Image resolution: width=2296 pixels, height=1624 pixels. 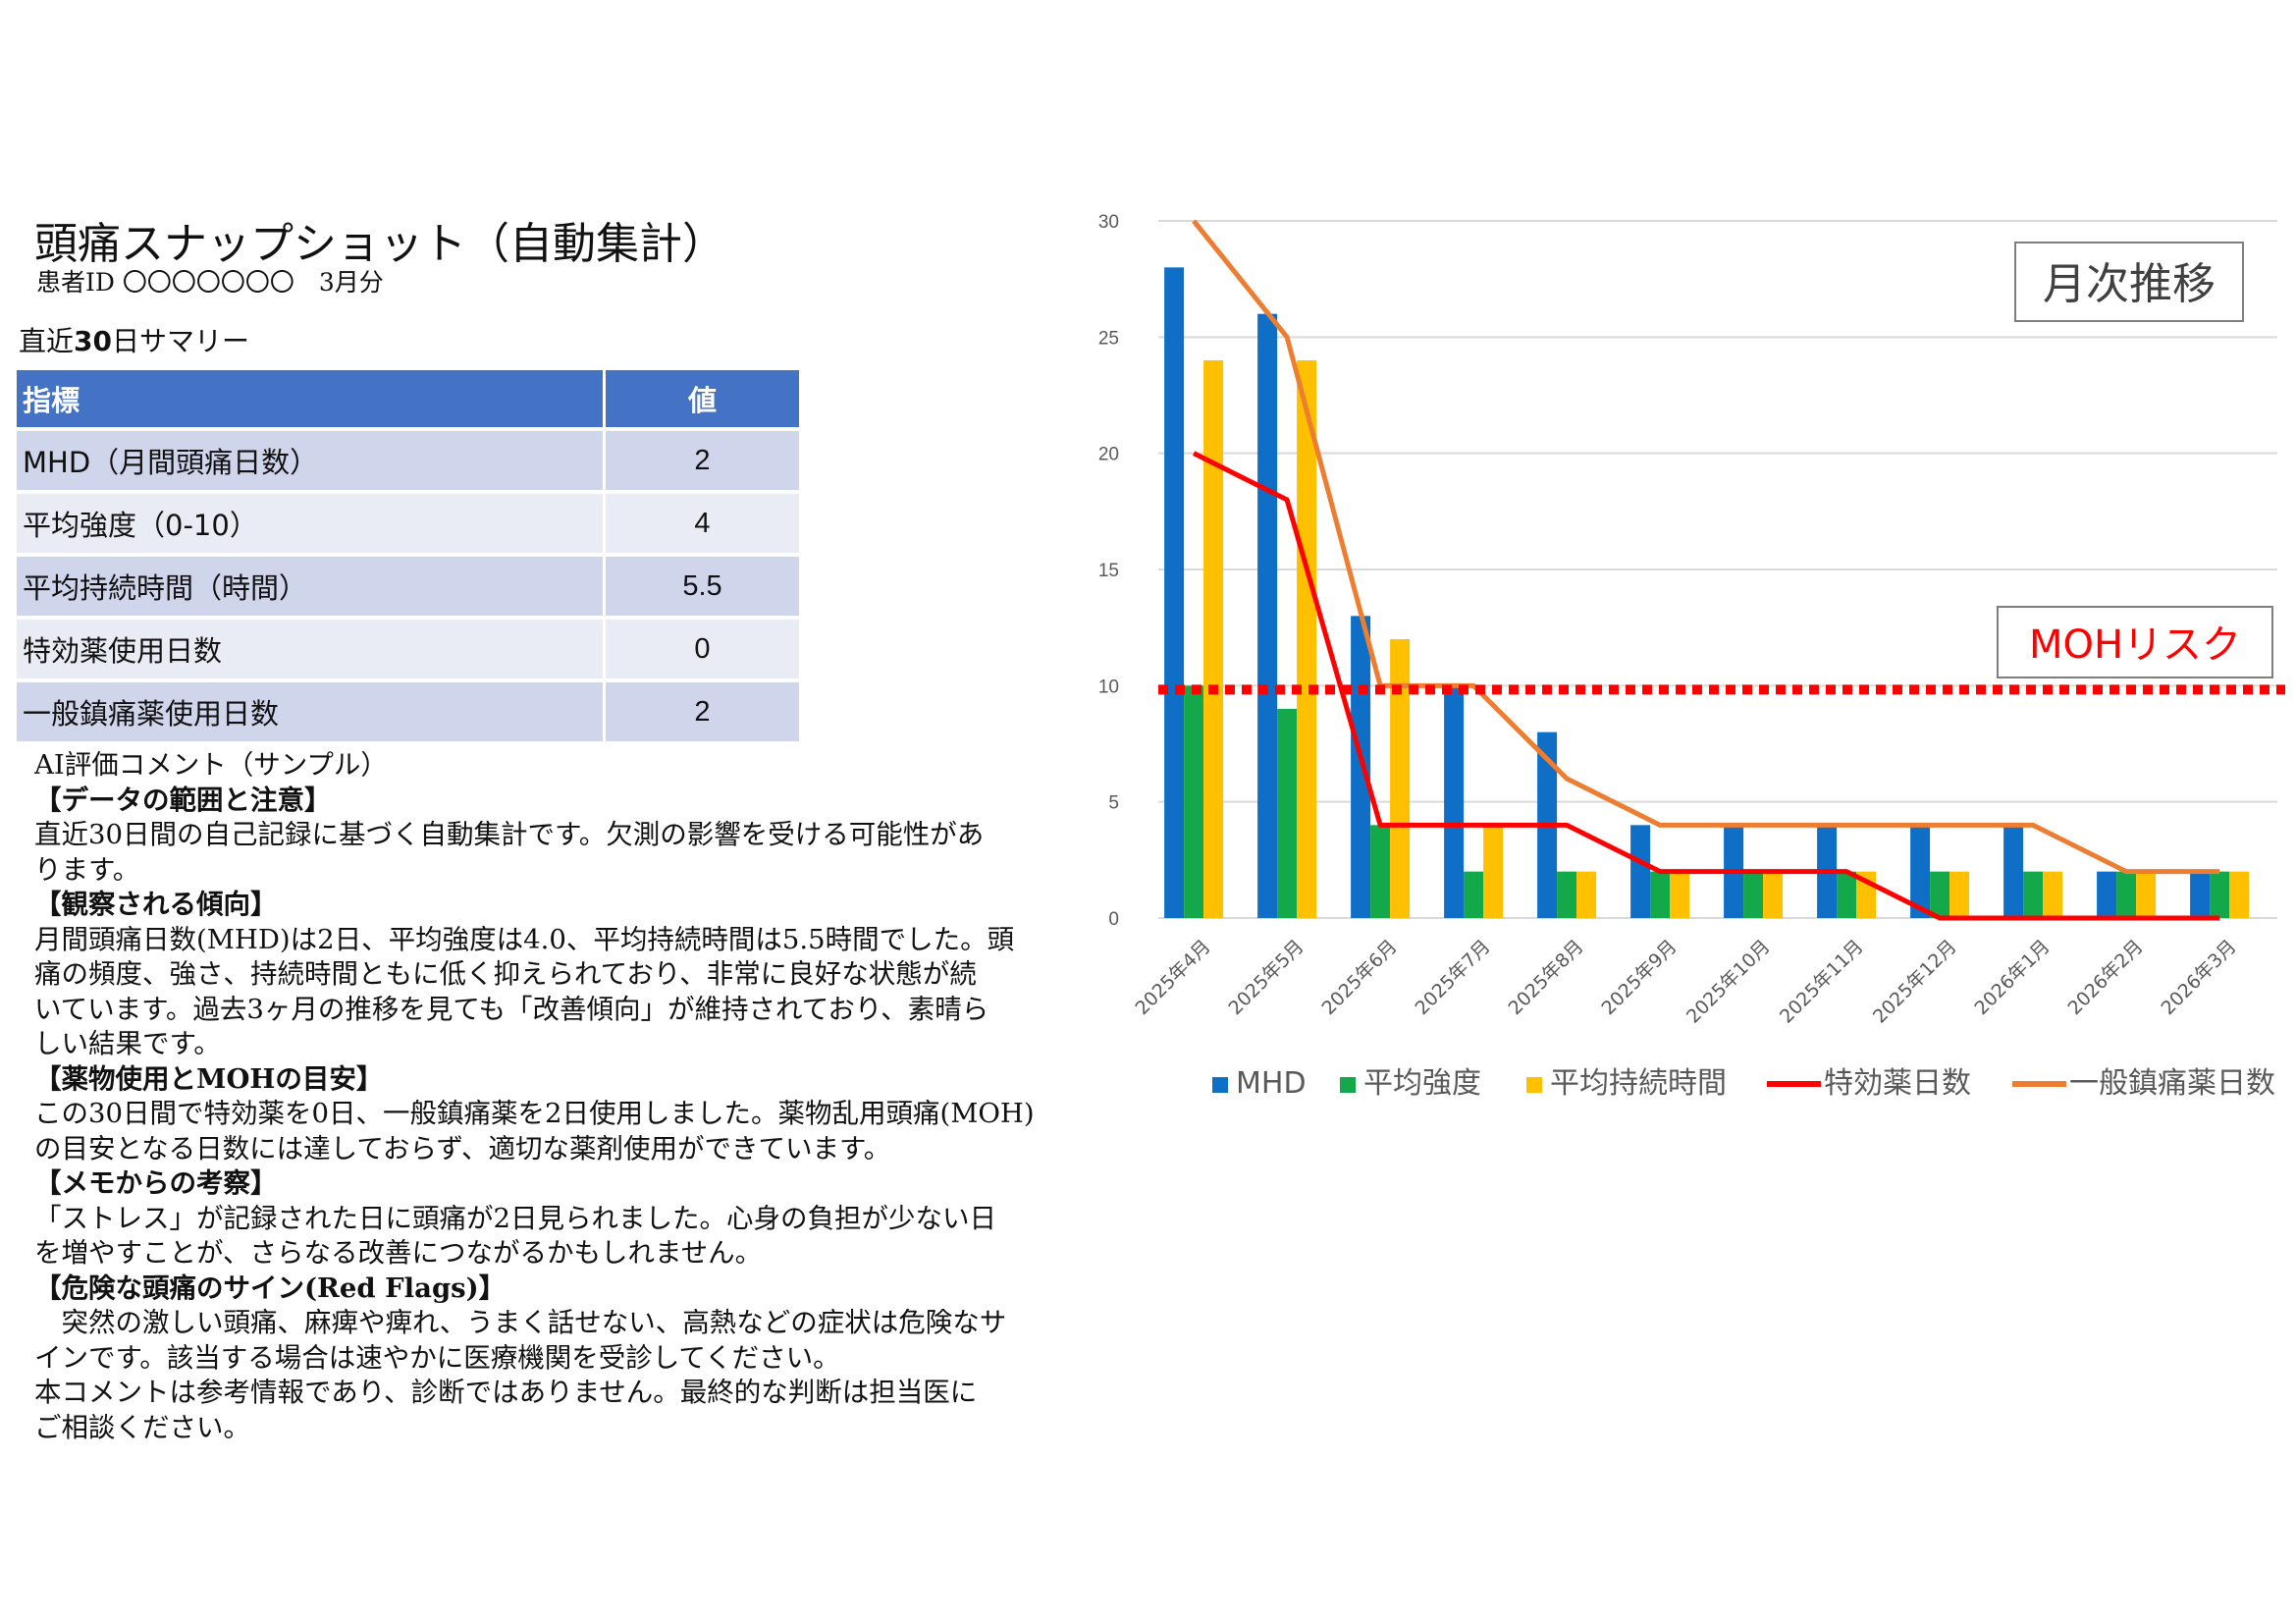 I want to click on y-tick-label: 15, so click(x=1108, y=571).